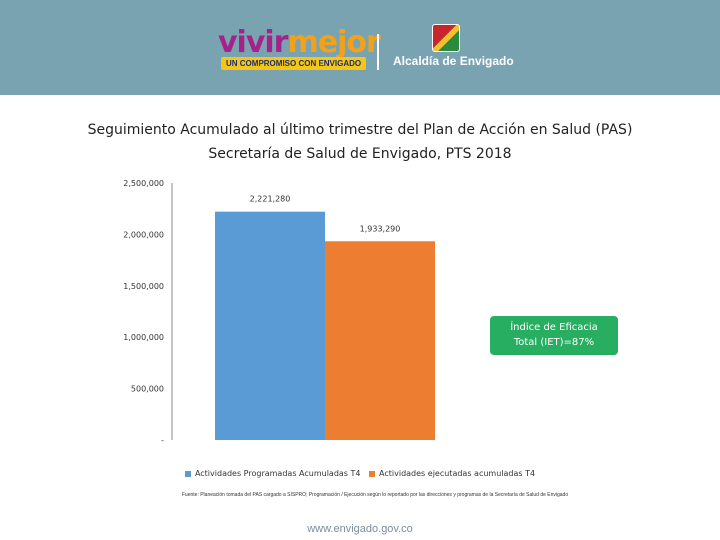 This screenshot has width=720, height=540. What do you see at coordinates (554, 335) in the screenshot?
I see `efficacy-index-callout: Índice de Eficacia Total (IET)=87%` at bounding box center [554, 335].